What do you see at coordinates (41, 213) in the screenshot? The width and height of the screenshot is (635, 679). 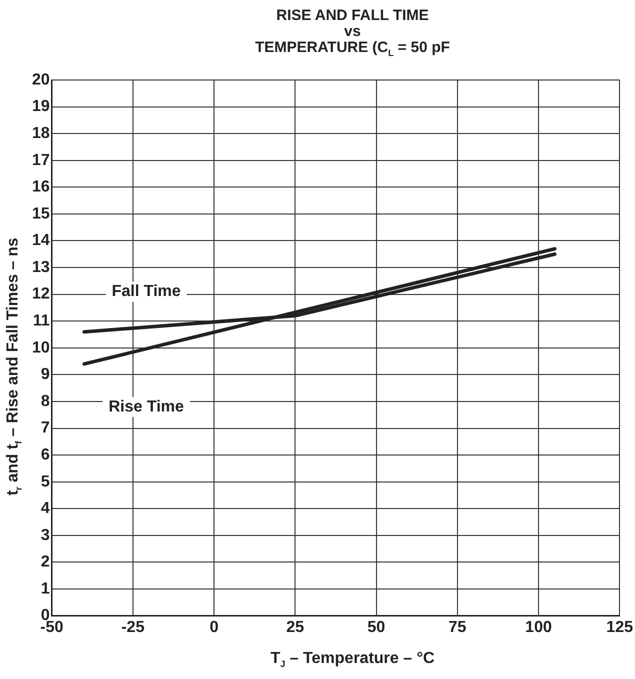 I see `y-tick-label: 15` at bounding box center [41, 213].